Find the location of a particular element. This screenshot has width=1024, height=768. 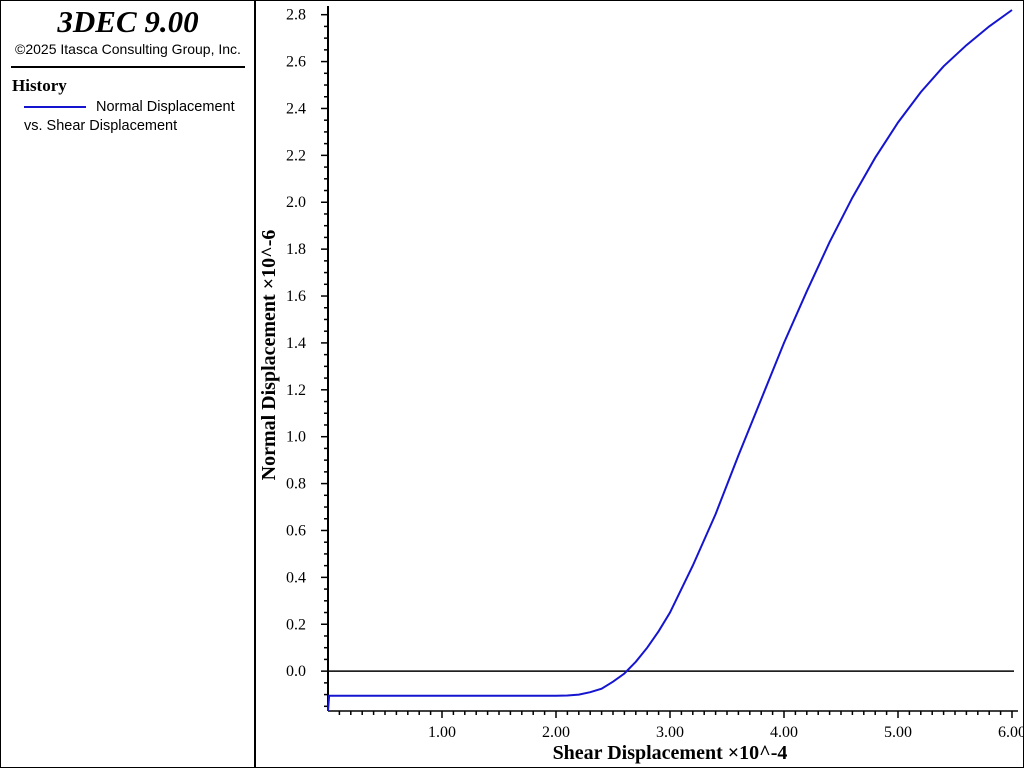

legend-entry-label-line1: Normal Displacement is located at coordinates (165, 107).